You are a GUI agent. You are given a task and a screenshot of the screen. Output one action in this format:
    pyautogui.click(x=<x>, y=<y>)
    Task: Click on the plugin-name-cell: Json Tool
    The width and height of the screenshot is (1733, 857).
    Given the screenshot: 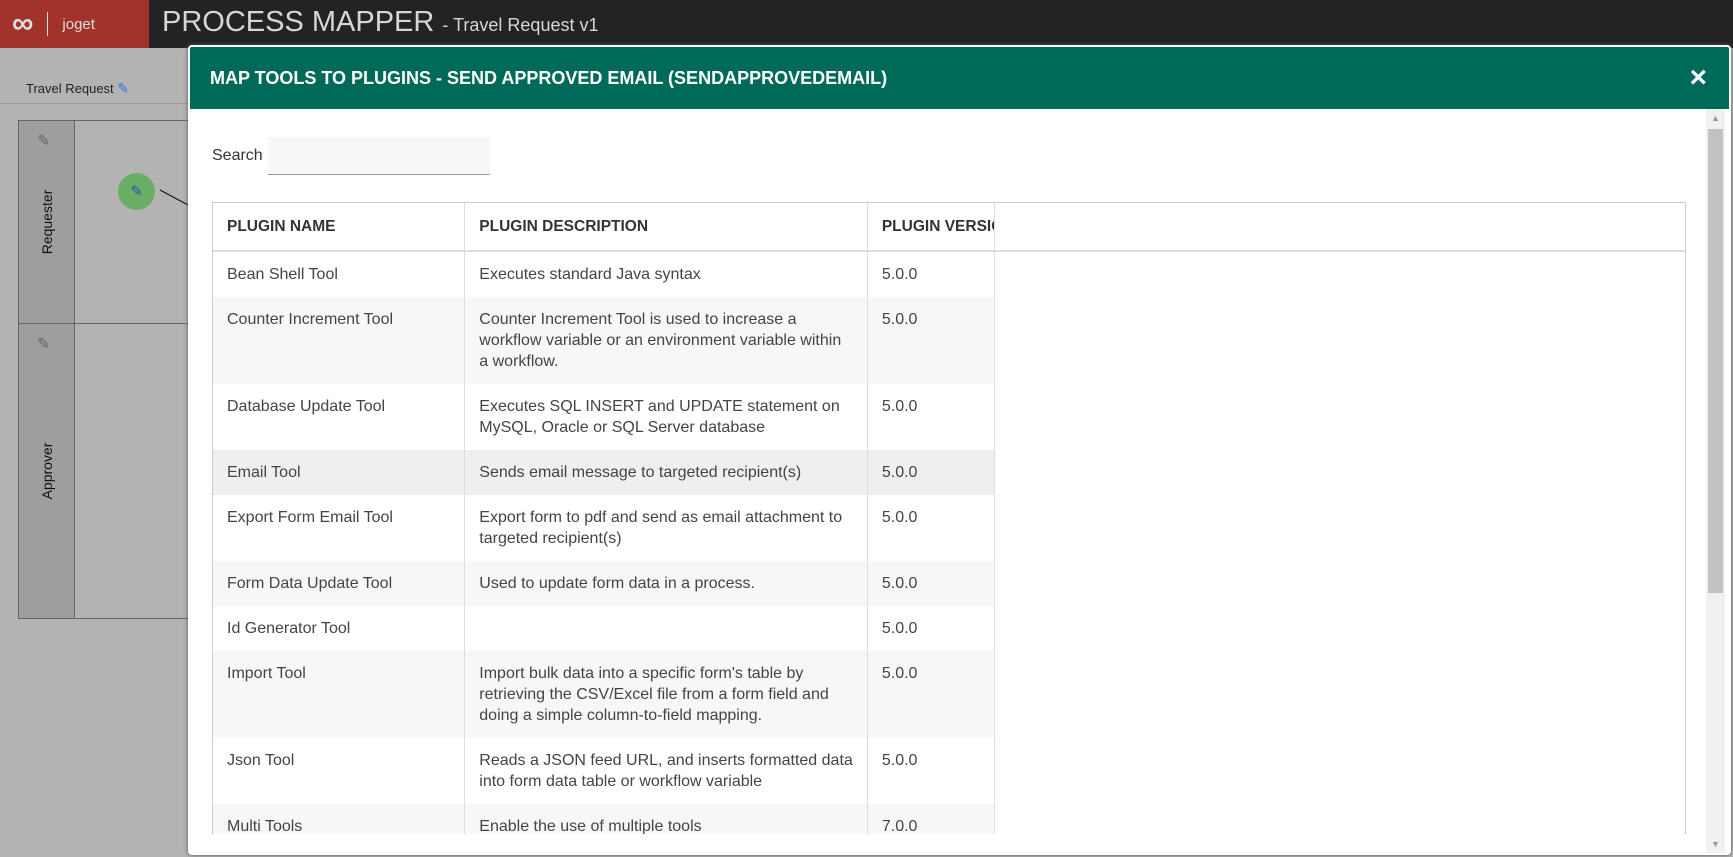 What is the action you would take?
    pyautogui.click(x=339, y=771)
    